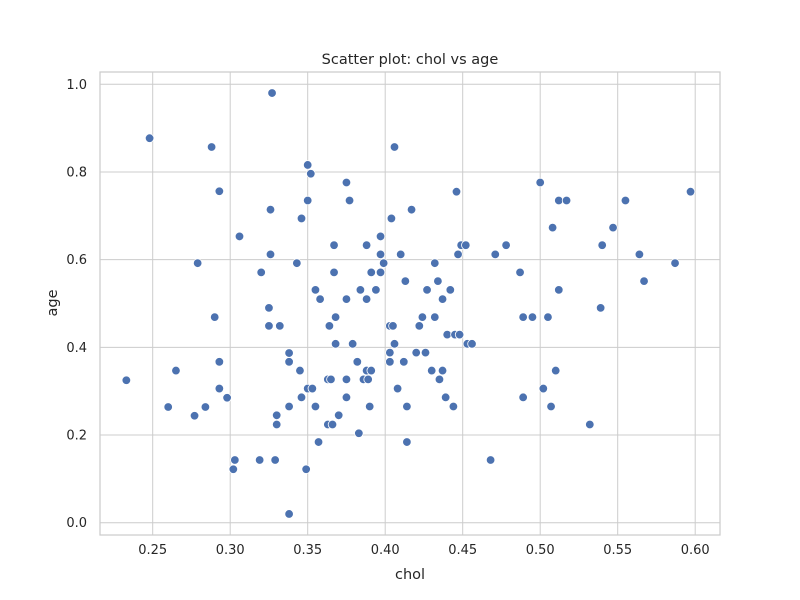  What do you see at coordinates (76, 260) in the screenshot?
I see `y-tick-label: 0.6` at bounding box center [76, 260].